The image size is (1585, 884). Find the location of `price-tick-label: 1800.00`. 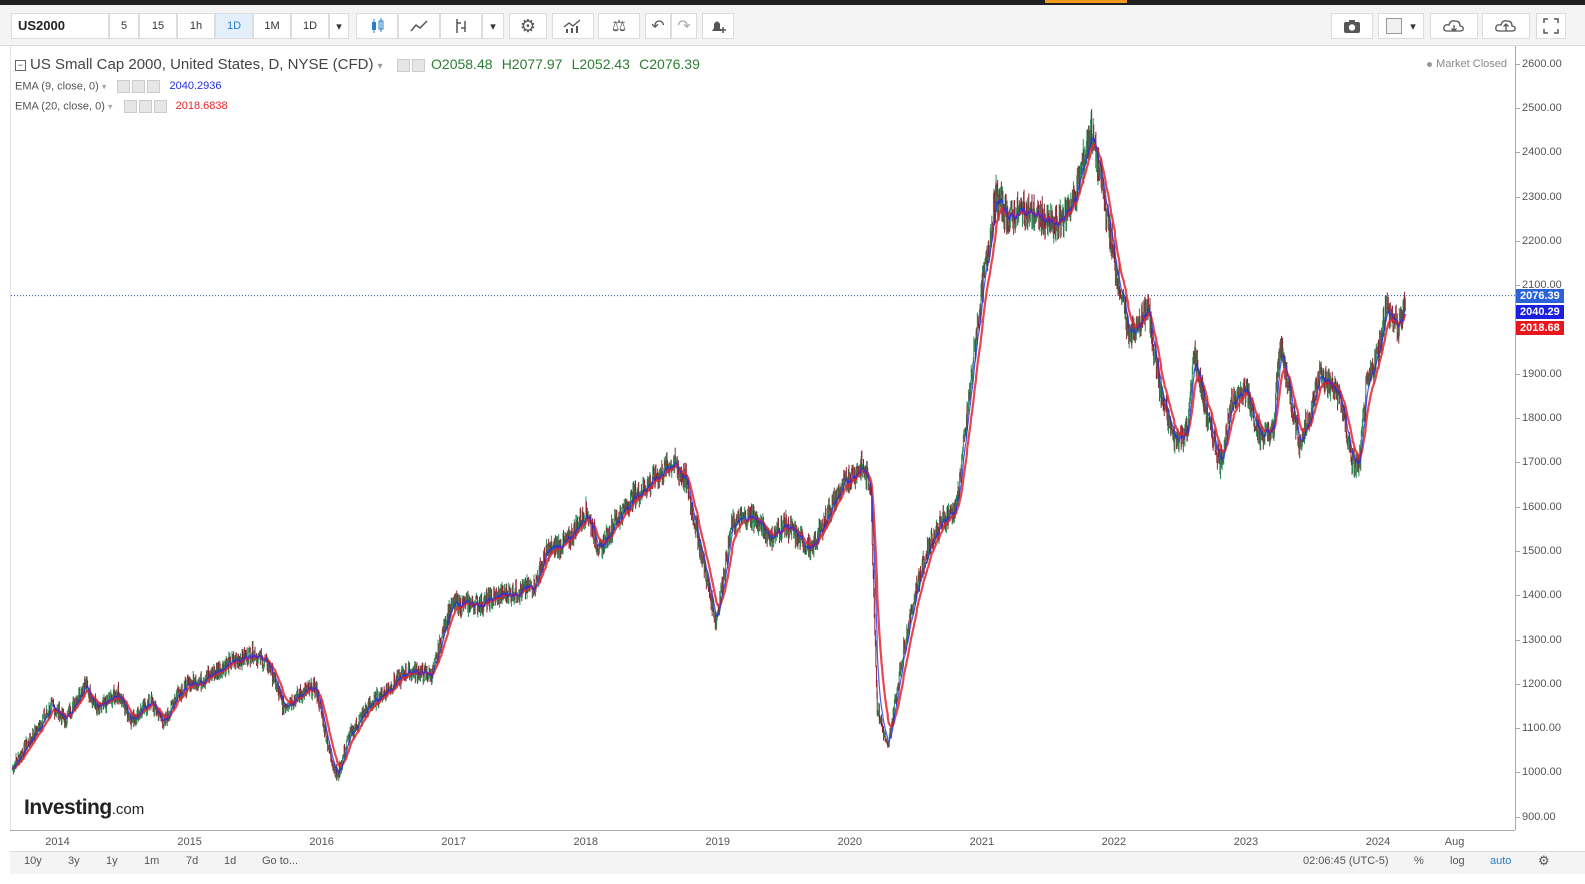

price-tick-label: 1800.00 is located at coordinates (1539, 418).